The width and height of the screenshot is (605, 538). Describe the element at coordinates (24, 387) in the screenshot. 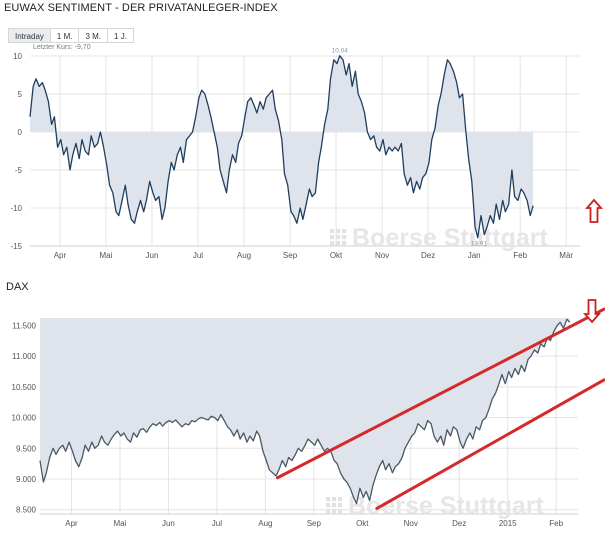

I see `y-tick-label: 10.500` at that location.